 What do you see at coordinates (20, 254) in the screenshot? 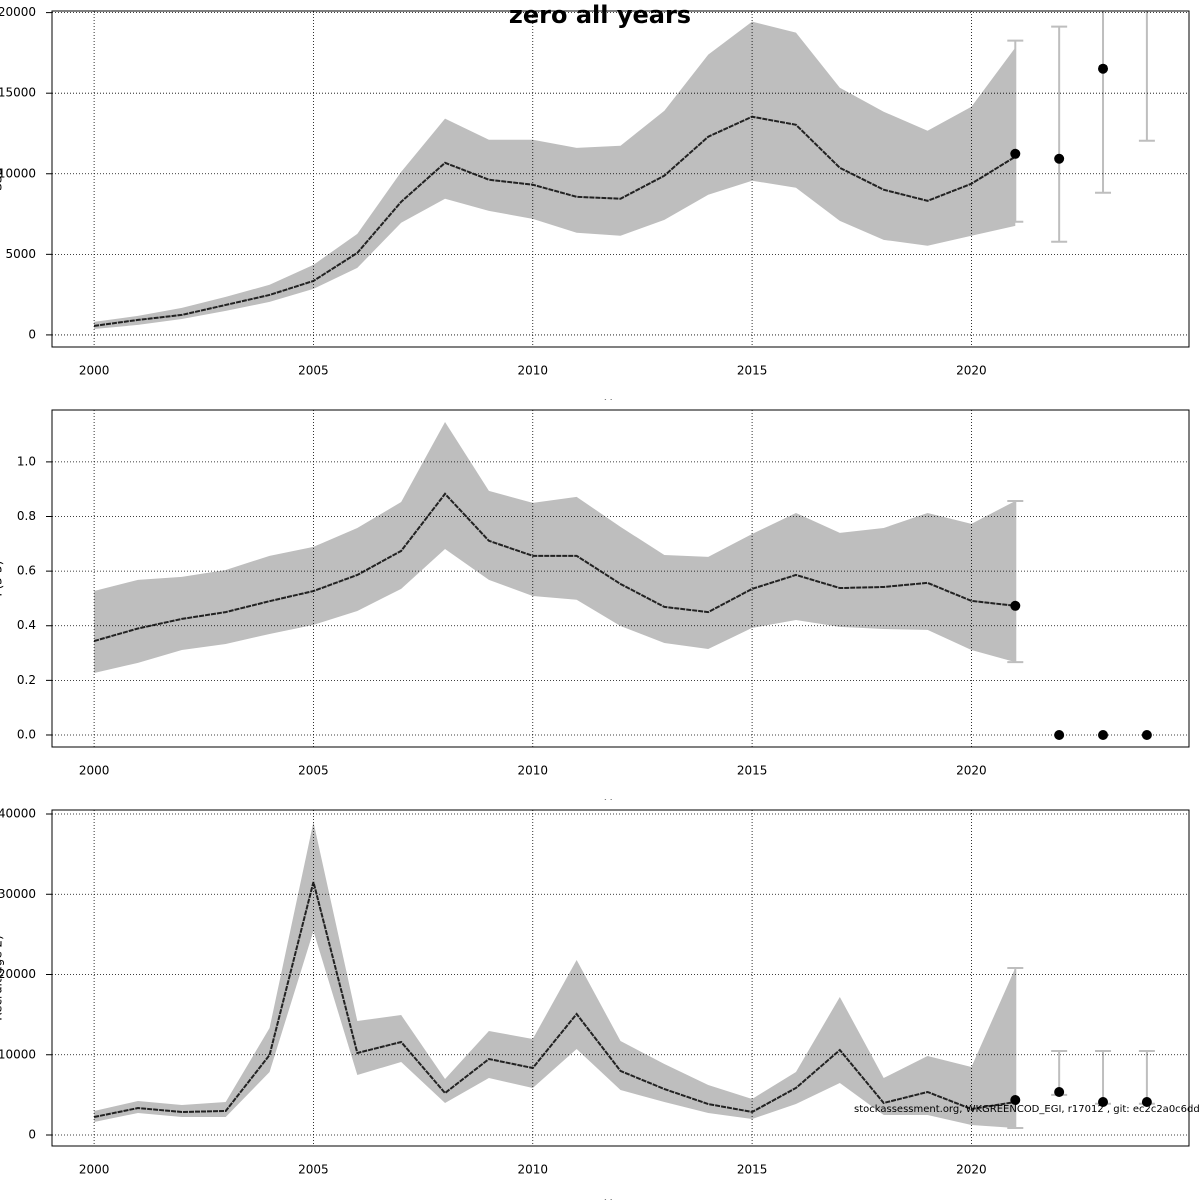
I see `y-tick-label: 5000` at bounding box center [20, 254].